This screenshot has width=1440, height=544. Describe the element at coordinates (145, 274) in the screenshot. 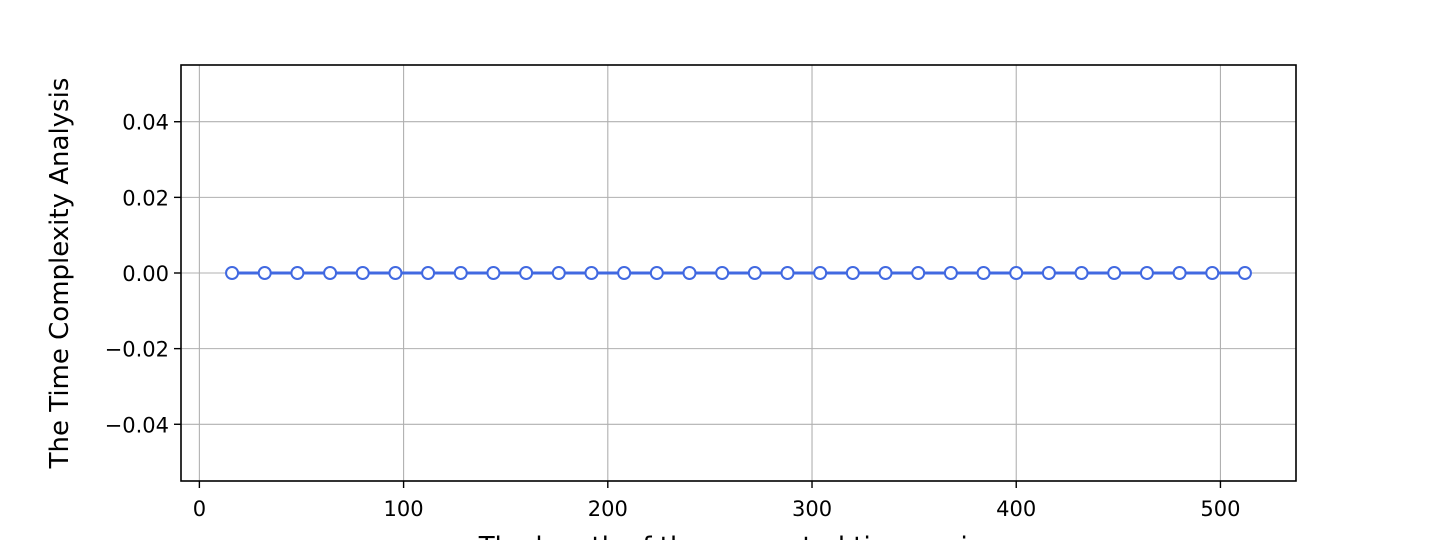

I see `y-tick-label: 0.00` at that location.